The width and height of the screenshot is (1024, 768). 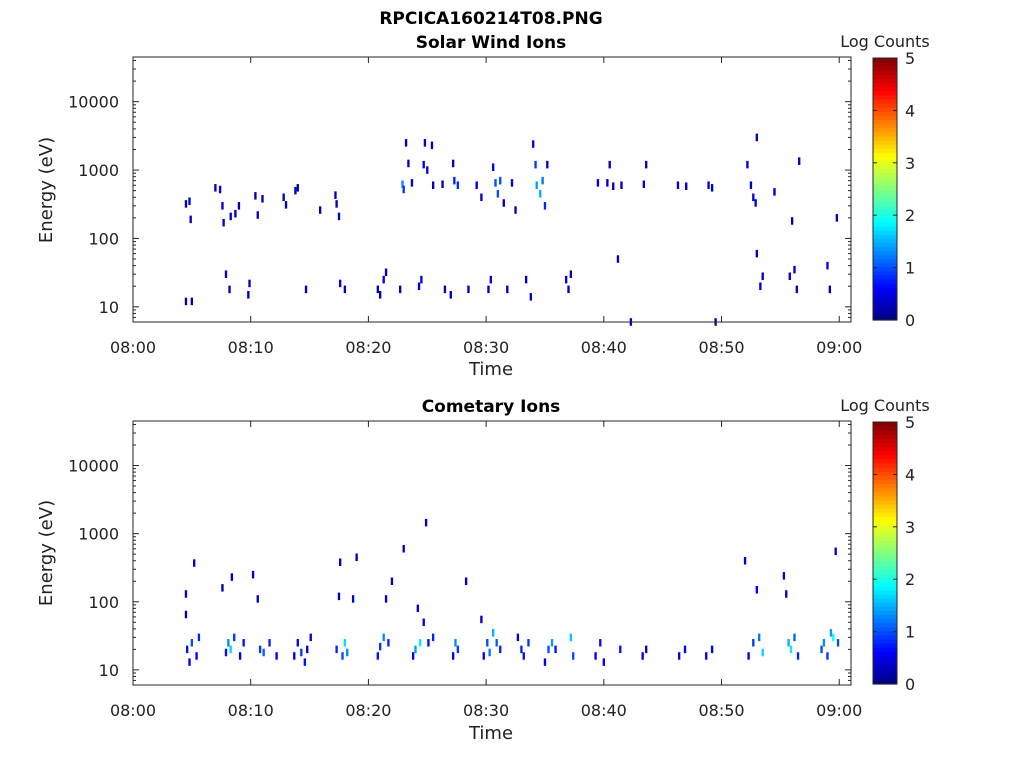 What do you see at coordinates (910, 684) in the screenshot?
I see `colorbar-tick-label: 0` at bounding box center [910, 684].